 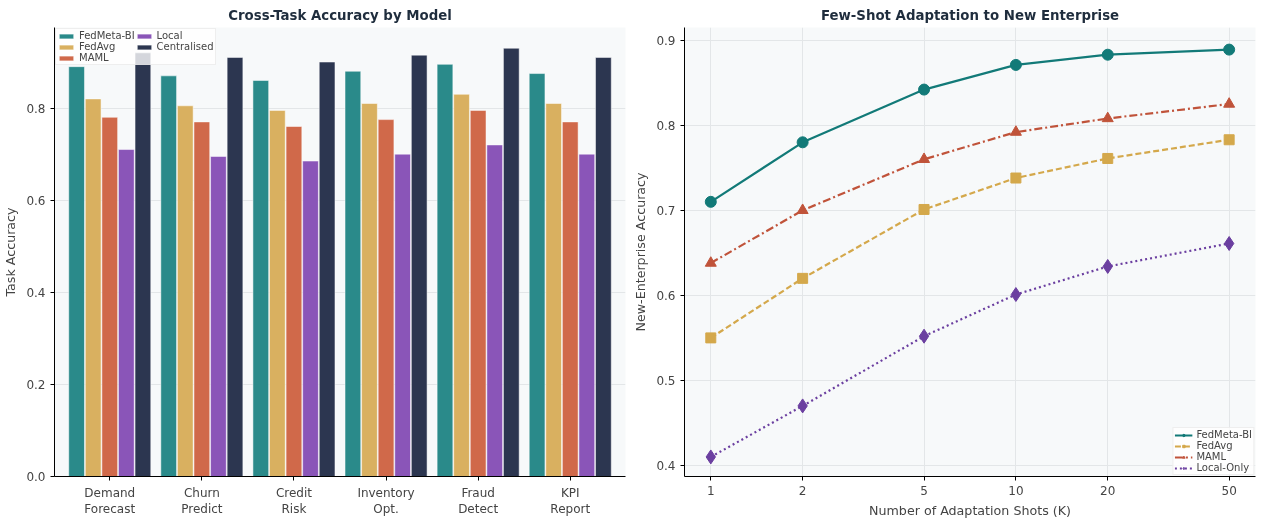 I want to click on y-tick-label: 0.7, so click(x=666, y=210).